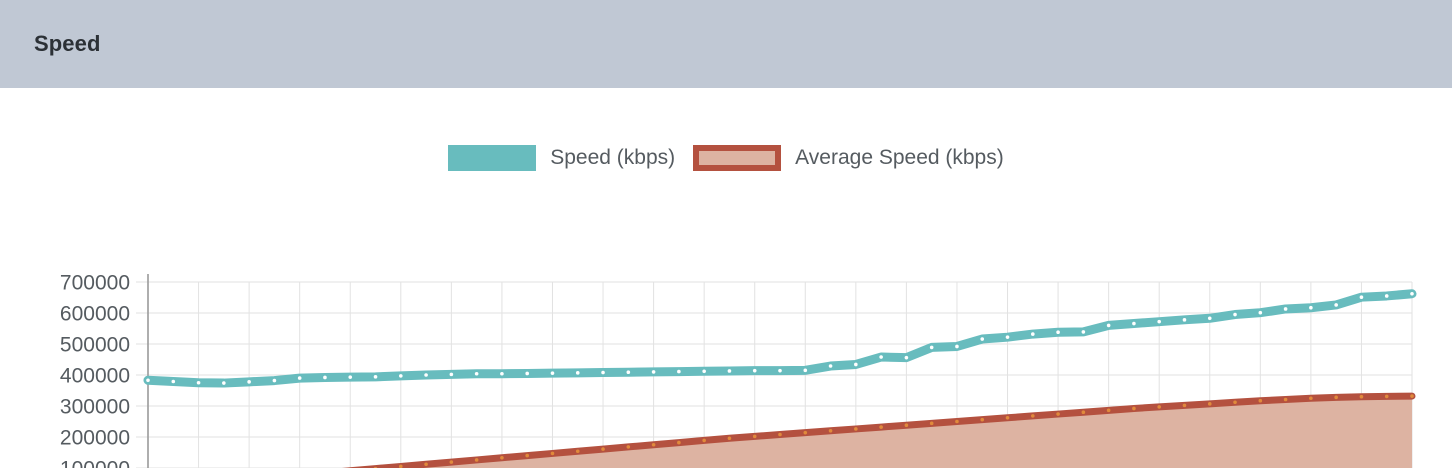 Image resolution: width=1452 pixels, height=468 pixels. What do you see at coordinates (95, 438) in the screenshot?
I see `y-axis-tick-label: 200000` at bounding box center [95, 438].